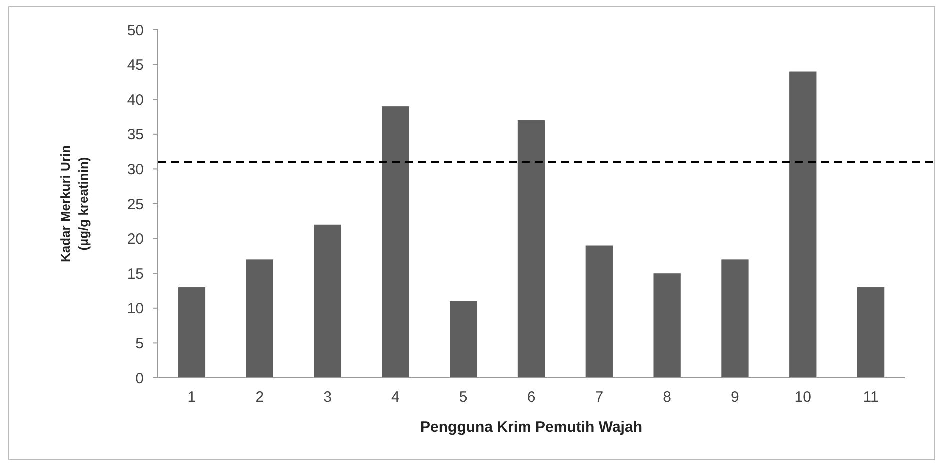  I want to click on x-tick-label: 7, so click(599, 397).